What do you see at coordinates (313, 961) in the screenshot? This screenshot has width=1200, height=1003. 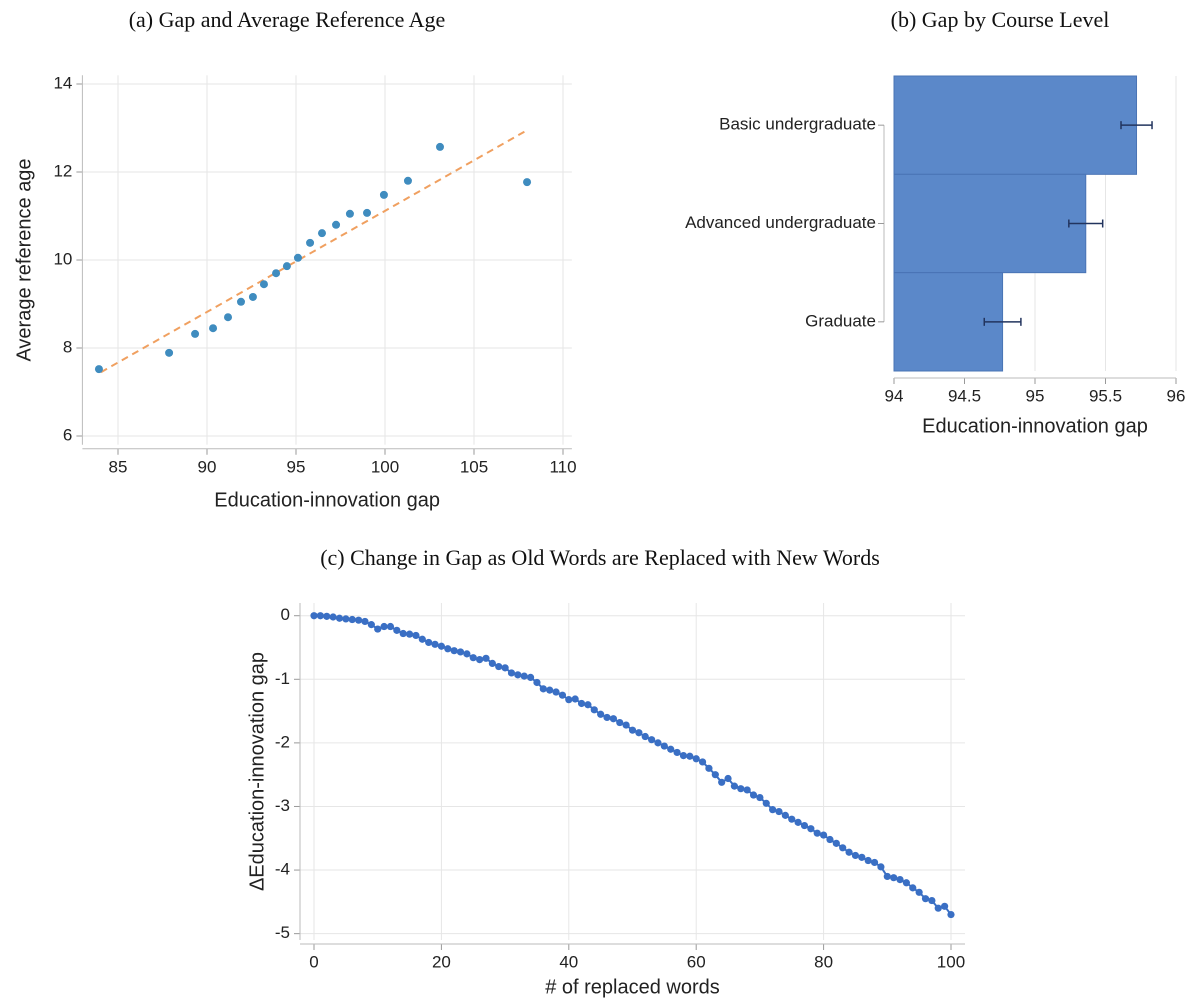 I see `x-tick-label: 0` at bounding box center [313, 961].